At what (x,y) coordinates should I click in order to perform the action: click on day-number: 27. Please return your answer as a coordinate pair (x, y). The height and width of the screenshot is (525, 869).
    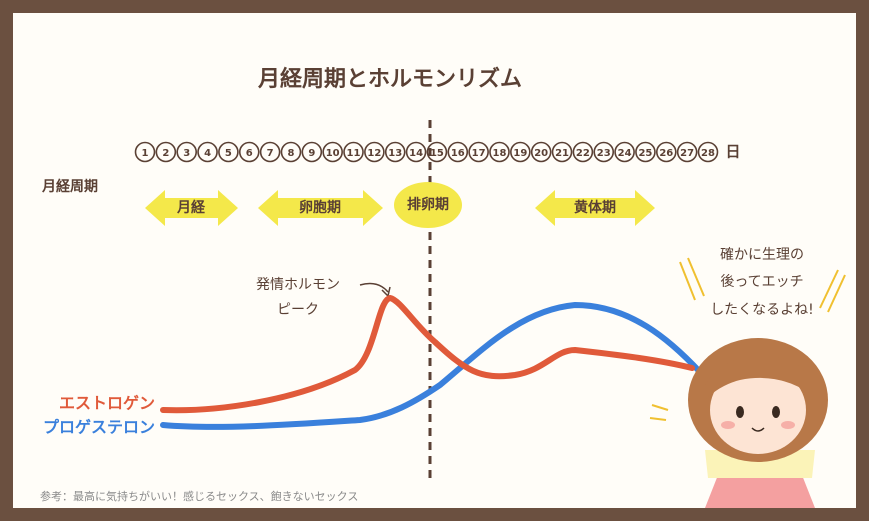
    Looking at the image, I should click on (687, 153).